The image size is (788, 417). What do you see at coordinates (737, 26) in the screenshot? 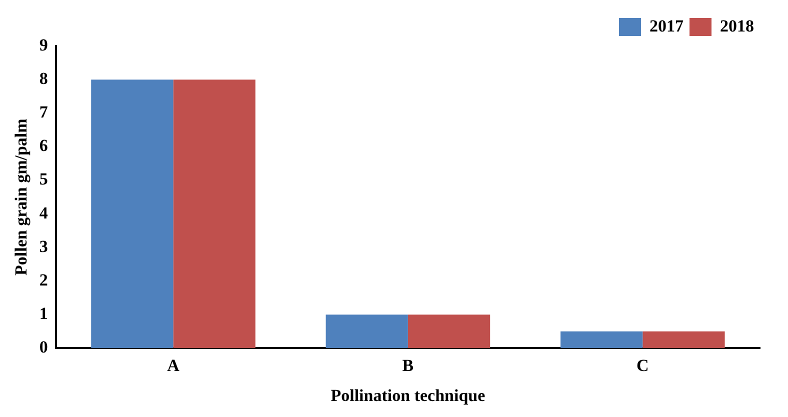
I see `legend-label: 2018` at bounding box center [737, 26].